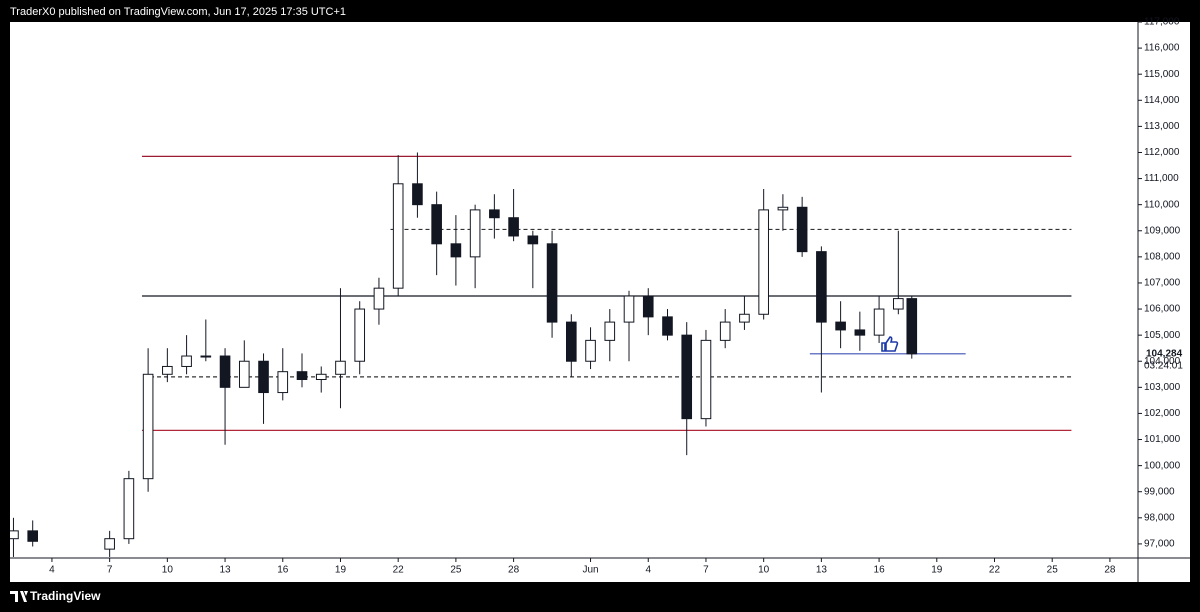  Describe the element at coordinates (1162, 256) in the screenshot. I see `y-tick-label: 108,000` at that location.